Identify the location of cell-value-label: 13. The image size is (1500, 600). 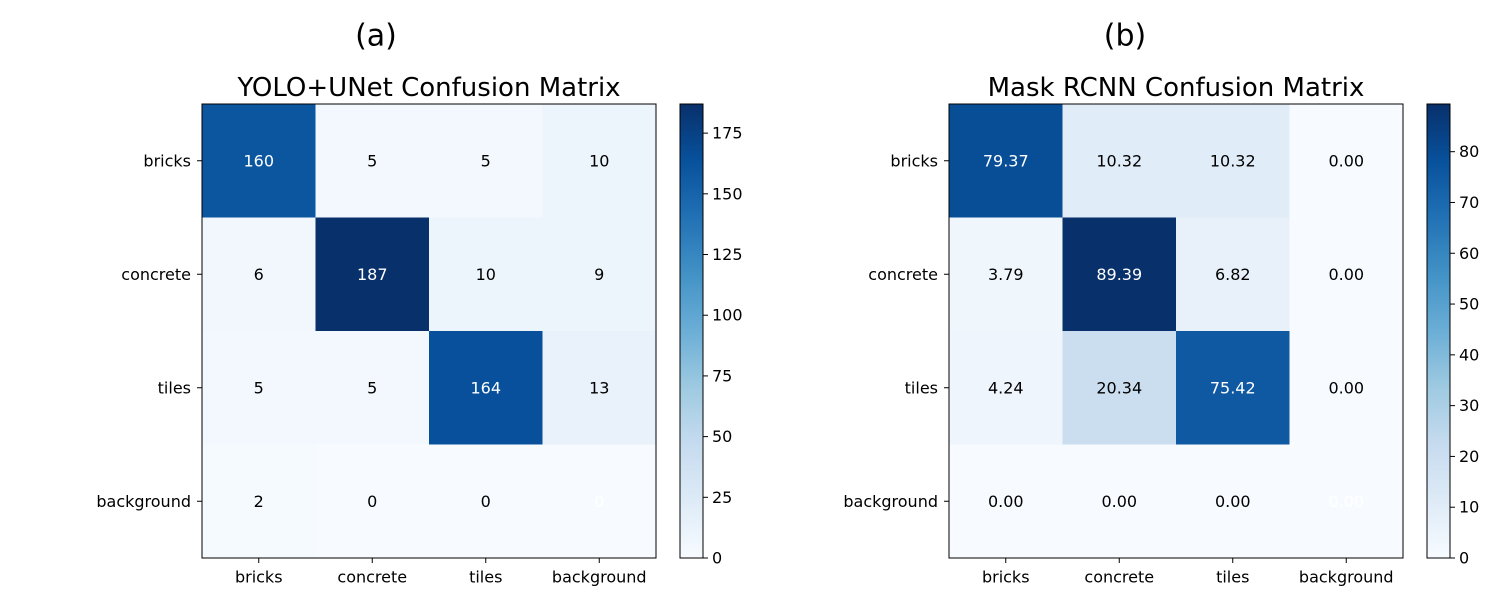
(599, 387).